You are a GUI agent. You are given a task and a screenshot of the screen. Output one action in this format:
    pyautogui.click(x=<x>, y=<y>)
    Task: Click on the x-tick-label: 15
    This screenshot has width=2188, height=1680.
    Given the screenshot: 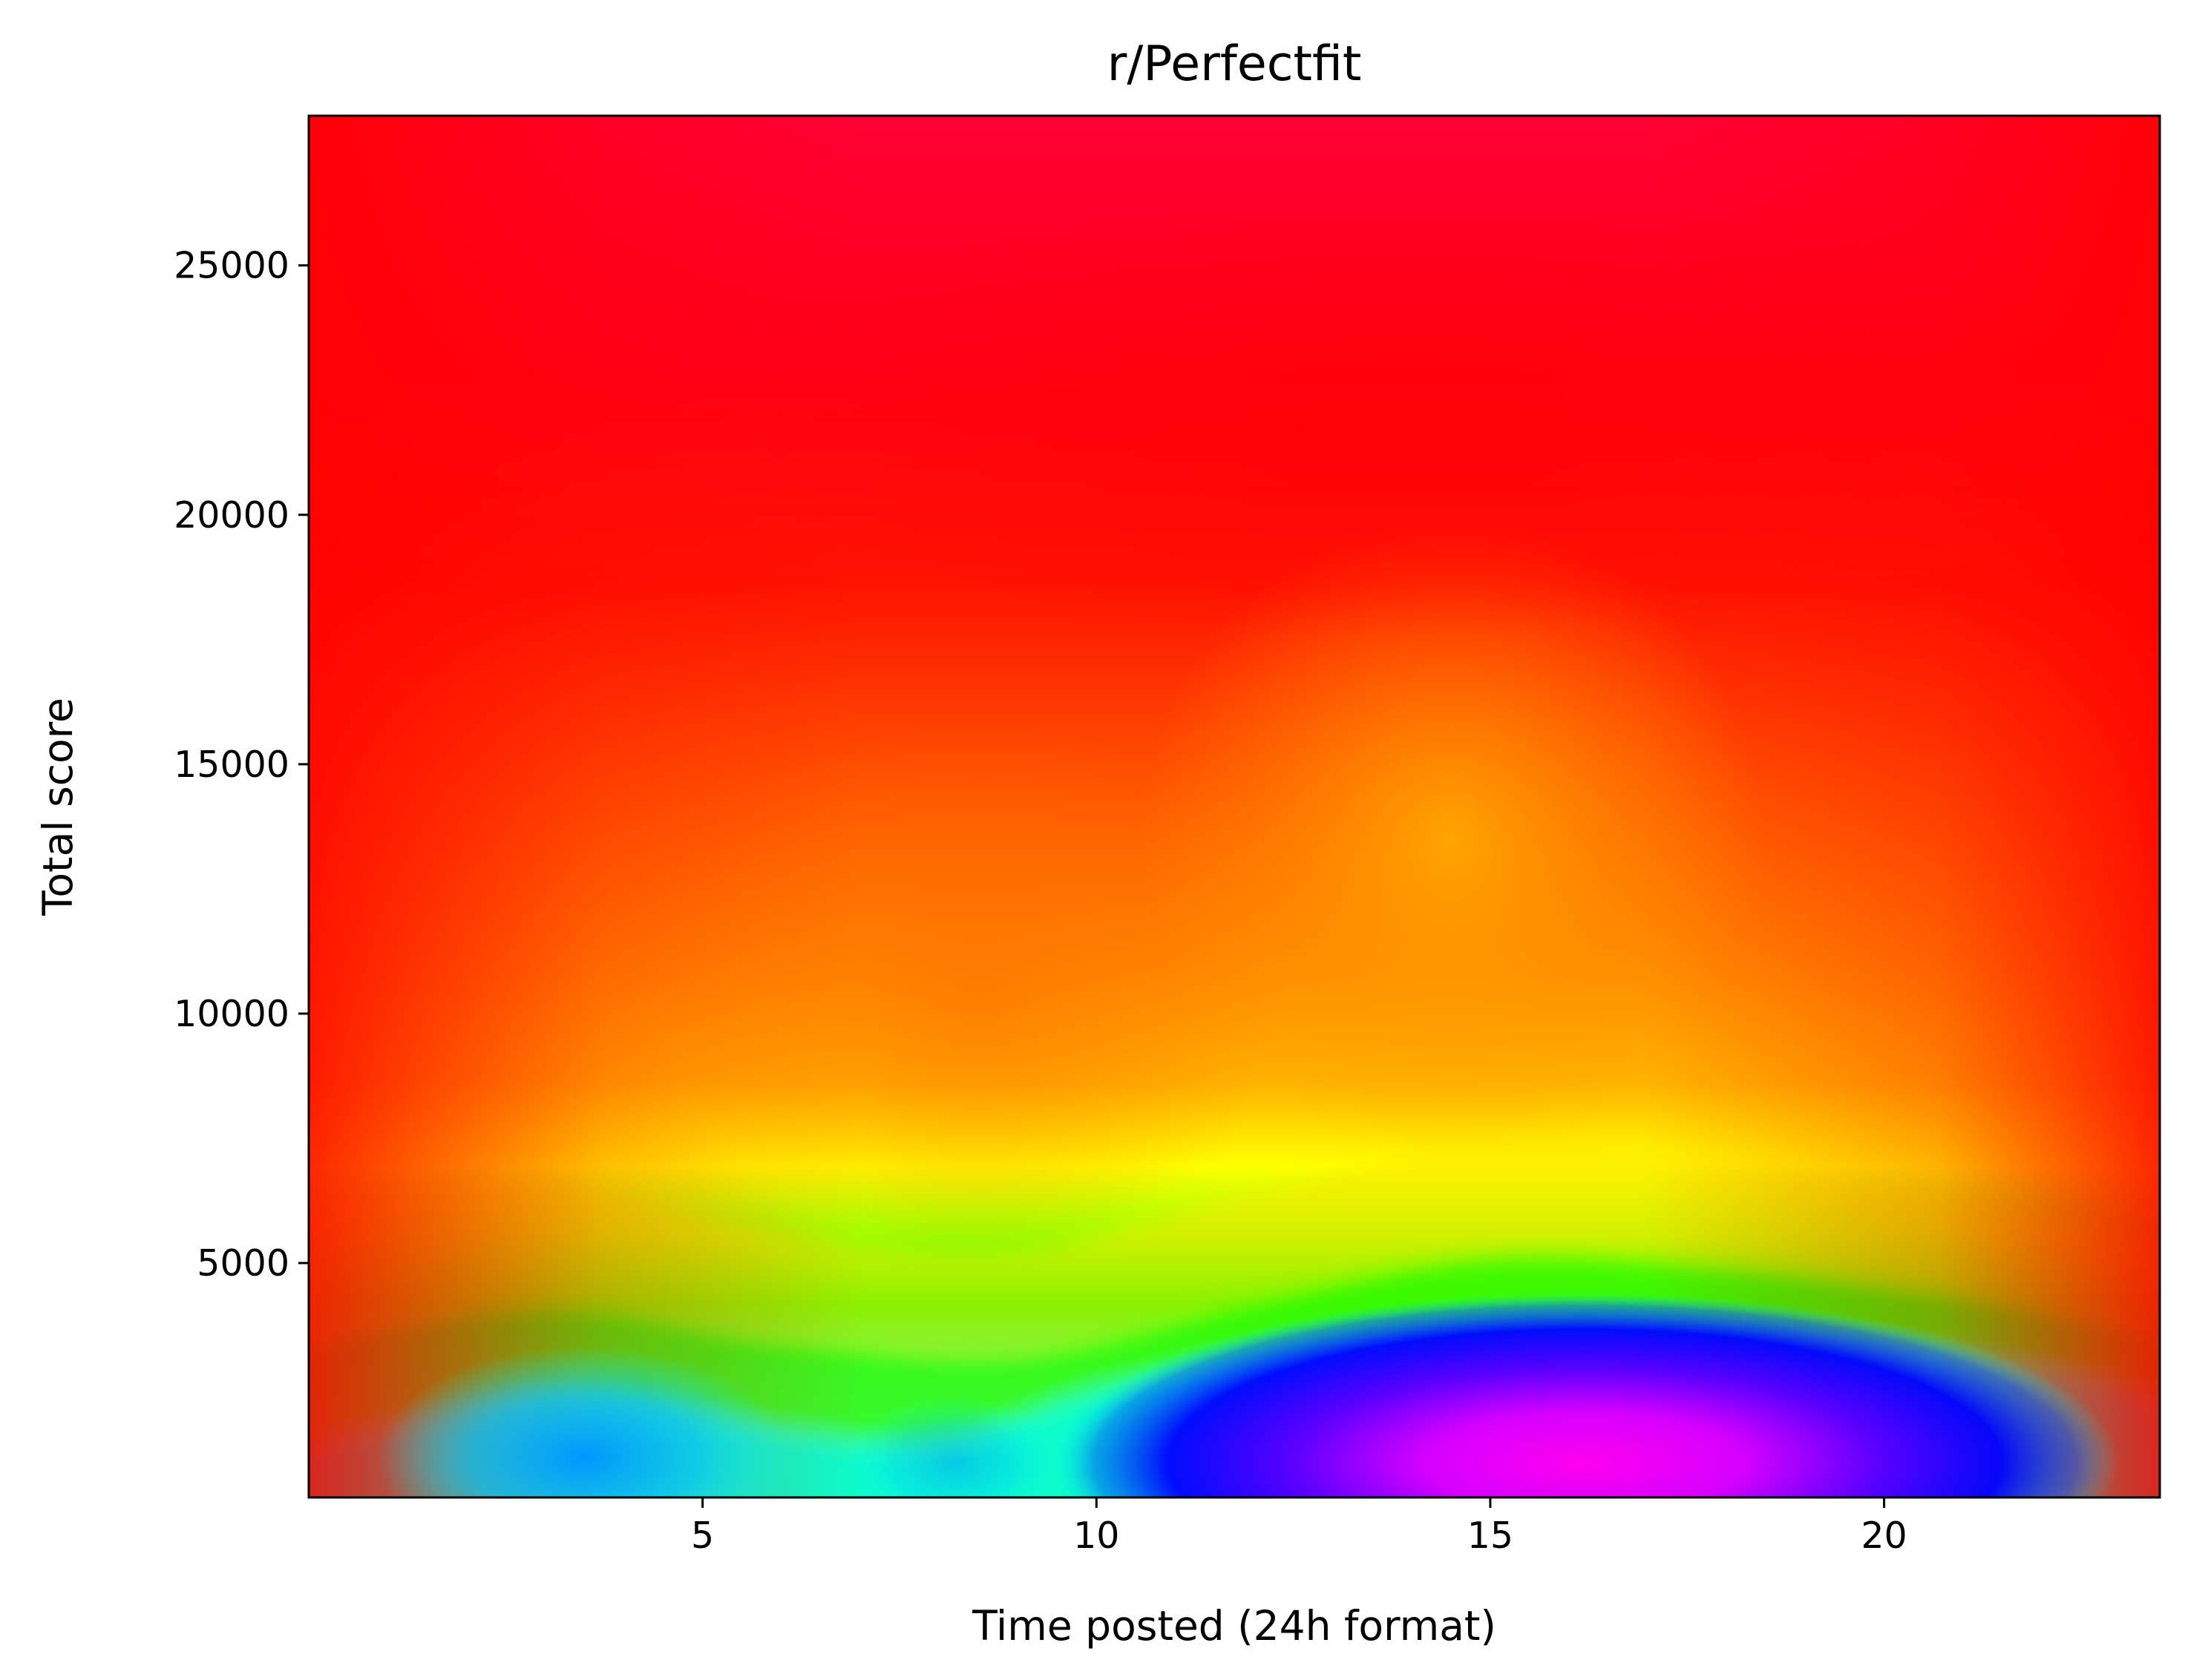 What is the action you would take?
    pyautogui.click(x=1490, y=1536)
    